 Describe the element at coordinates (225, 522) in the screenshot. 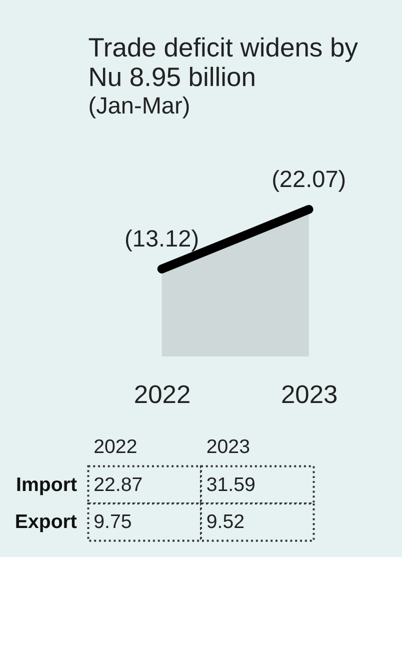

I see `data-label: 9.52` at that location.